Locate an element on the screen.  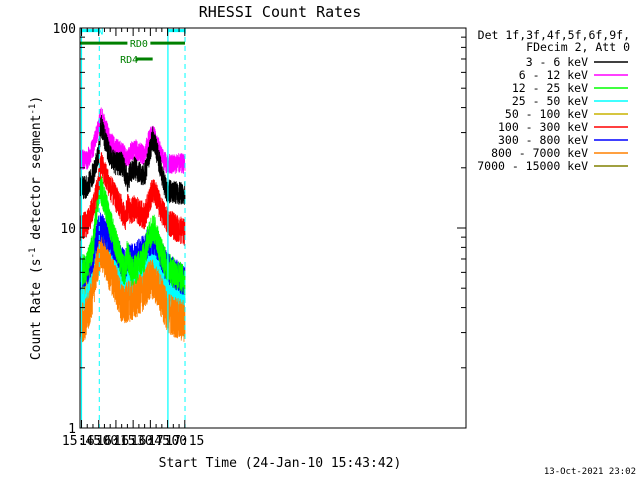
y-axis-label-mid: detector segment is located at coordinates (36, 181).